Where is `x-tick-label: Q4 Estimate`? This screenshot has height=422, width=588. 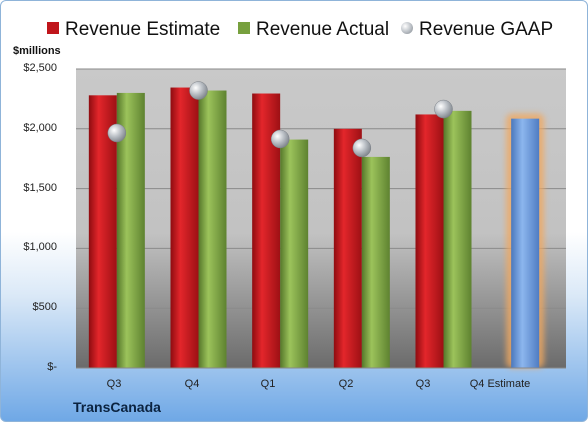
x-tick-label: Q4 Estimate is located at coordinates (500, 384).